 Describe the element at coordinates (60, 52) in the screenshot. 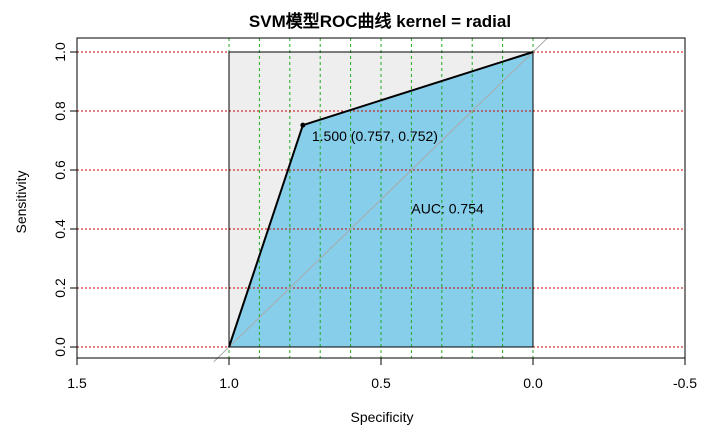

I see `y-tick-label-5: 1.0` at that location.